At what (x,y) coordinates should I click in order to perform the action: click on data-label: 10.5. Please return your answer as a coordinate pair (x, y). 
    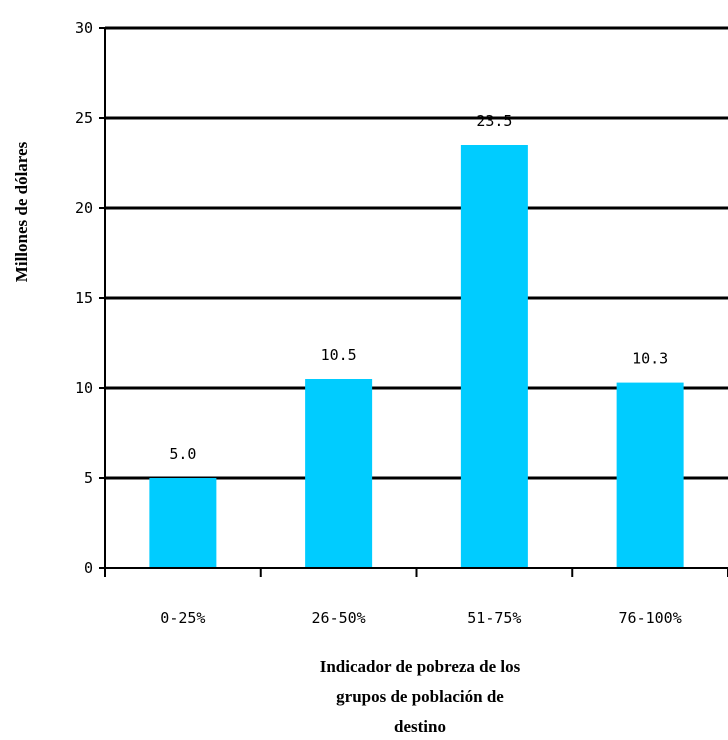
    Looking at the image, I should click on (339, 355).